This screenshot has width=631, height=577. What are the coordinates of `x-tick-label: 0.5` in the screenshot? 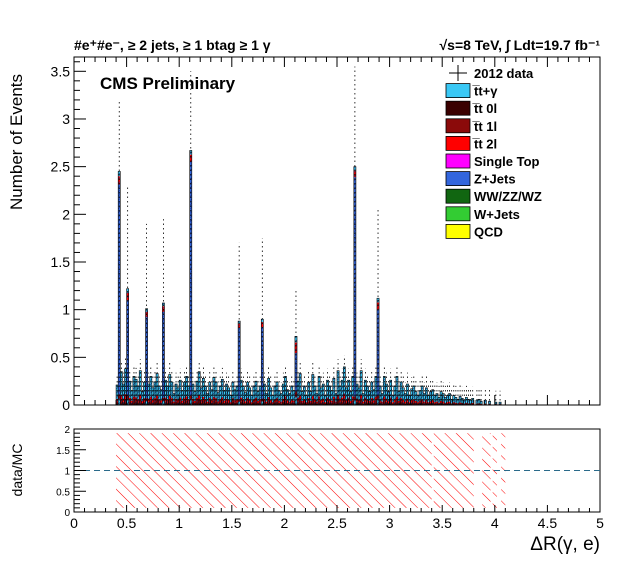 It's located at (127, 523).